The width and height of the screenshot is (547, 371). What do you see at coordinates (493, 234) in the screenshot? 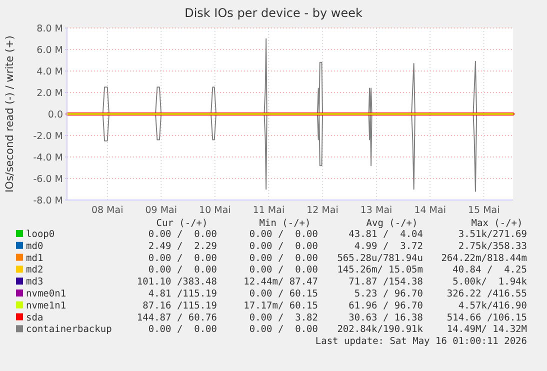
I see `text: 3.51k/271.69` at bounding box center [493, 234].